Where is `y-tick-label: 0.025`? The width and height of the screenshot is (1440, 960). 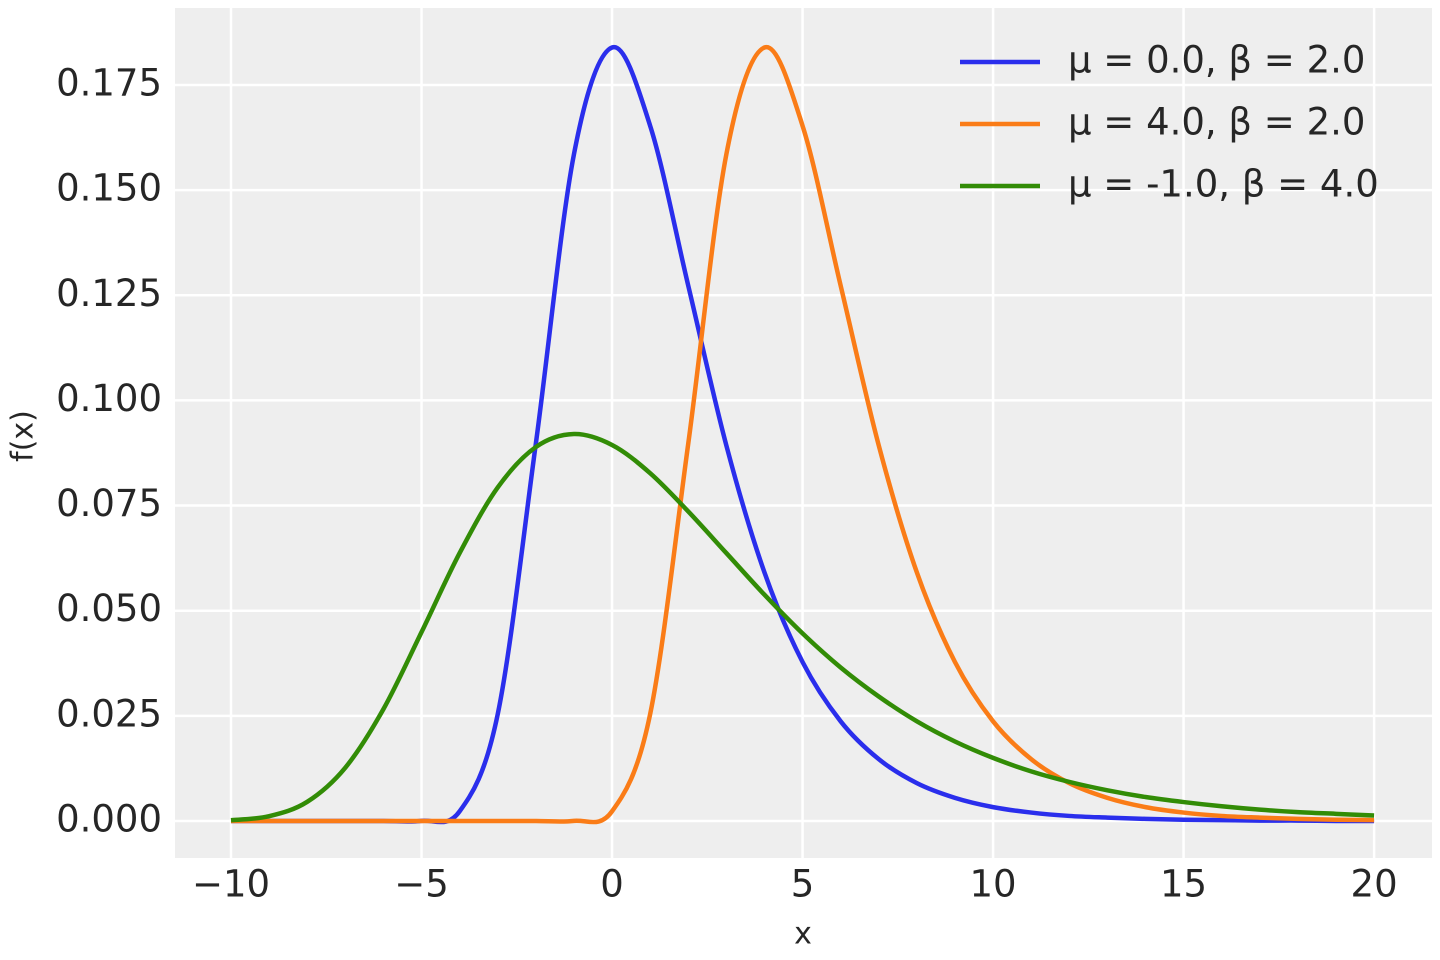
y-tick-label: 0.025 is located at coordinates (109, 713).